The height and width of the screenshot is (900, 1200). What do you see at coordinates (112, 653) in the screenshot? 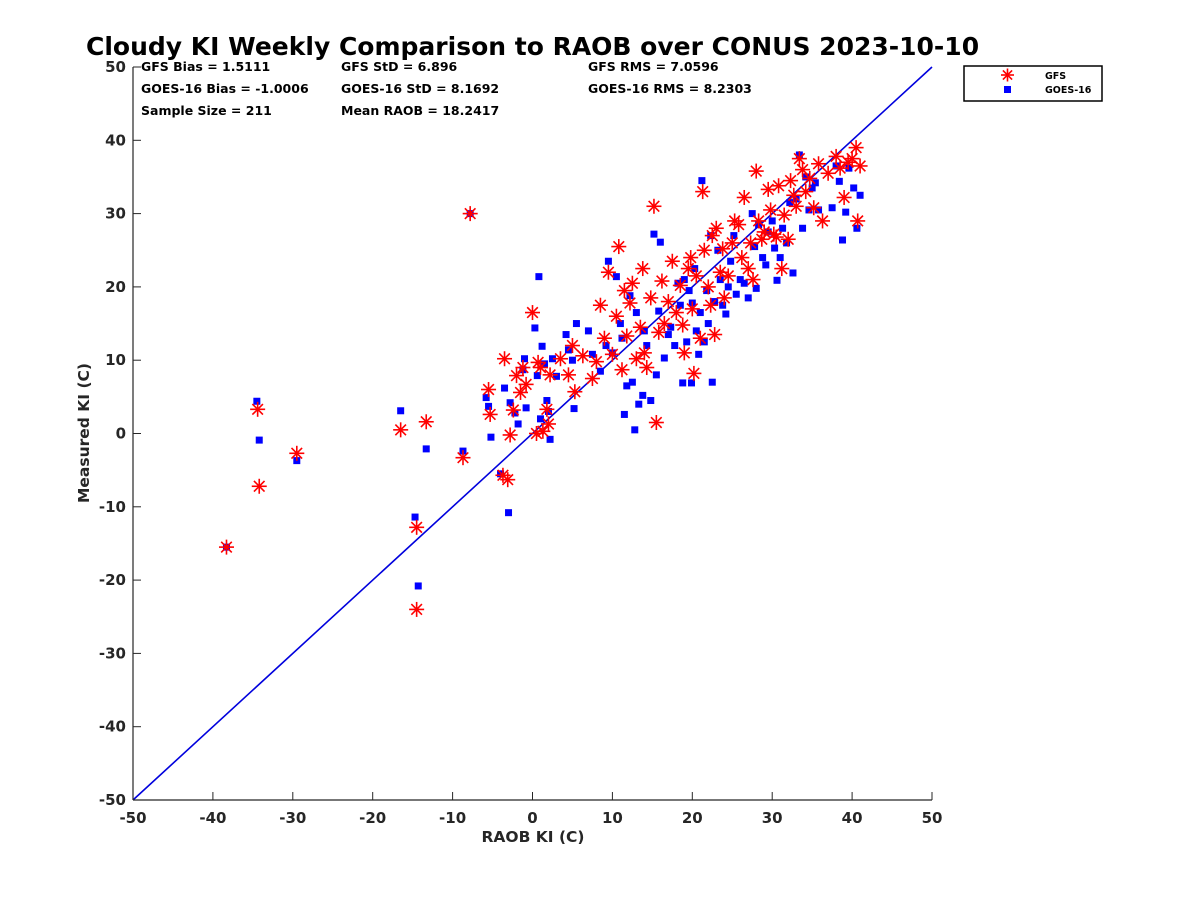
I see `y-tick-label: -30` at bounding box center [112, 653].